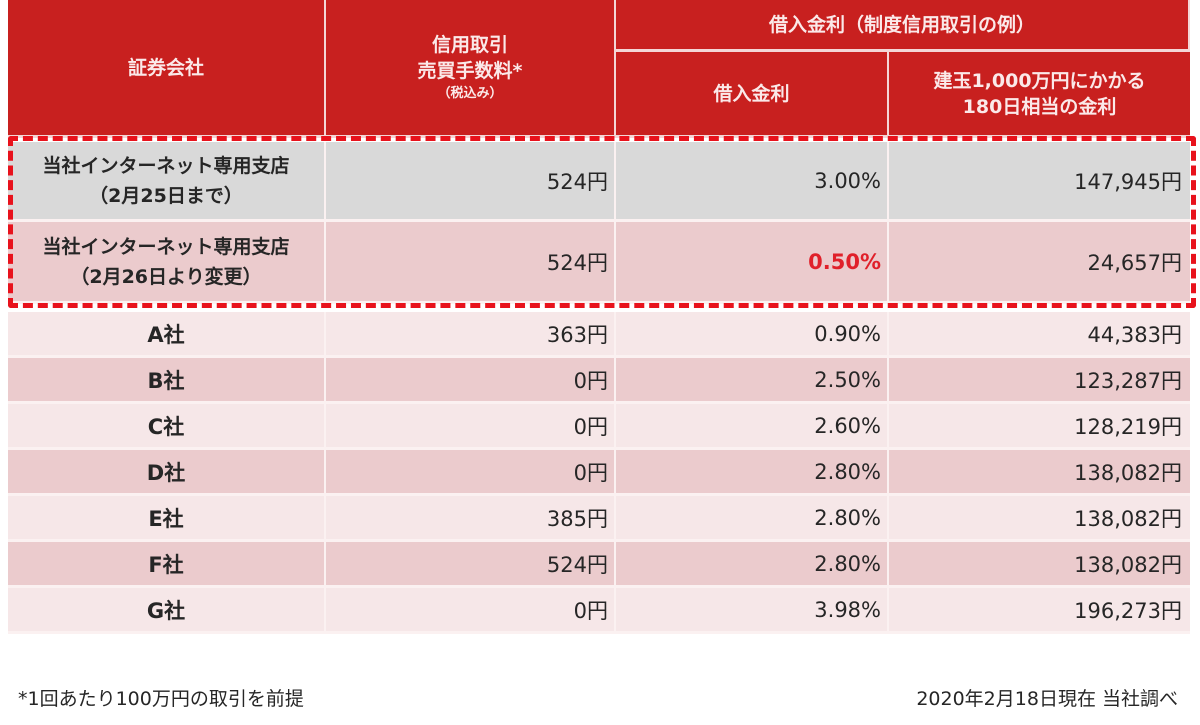 This screenshot has width=1200, height=725. What do you see at coordinates (166, 276) in the screenshot?
I see `company-name-line2: （2月26日より変更）` at bounding box center [166, 276].